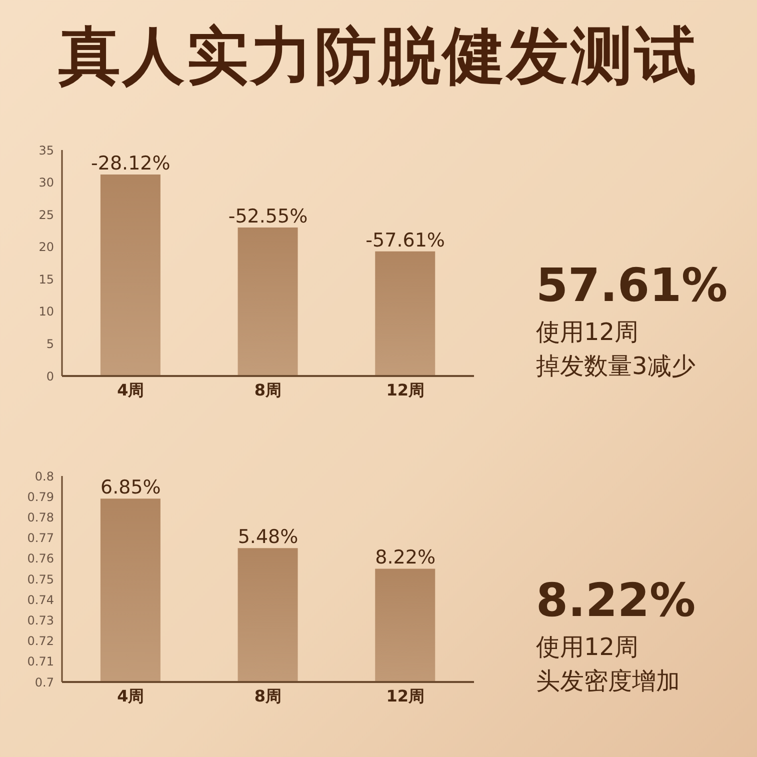 The width and height of the screenshot is (757, 757). Describe the element at coordinates (46, 150) in the screenshot. I see `y-tick-label: 35` at that location.